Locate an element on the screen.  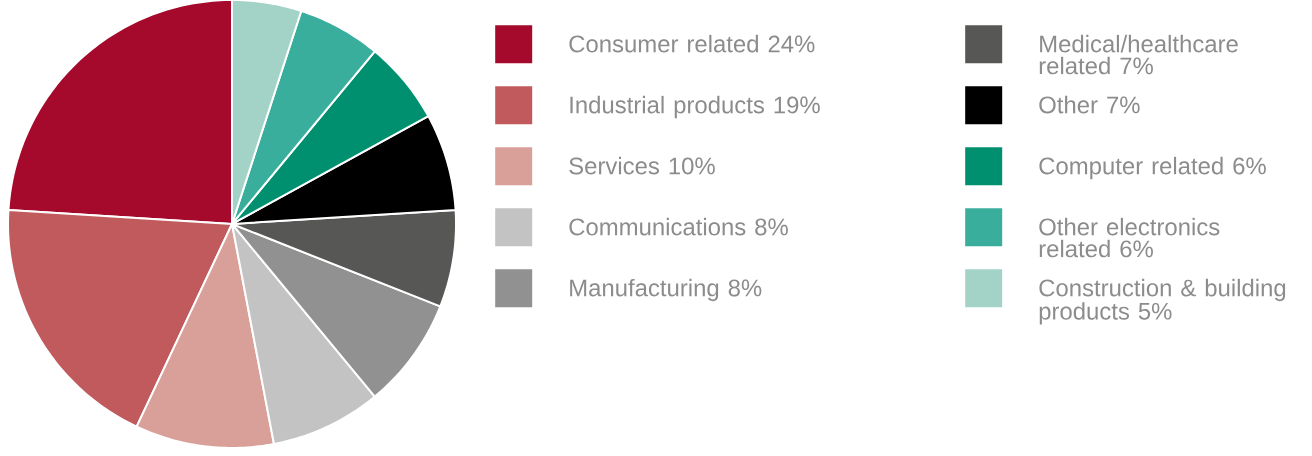
legend-label: Communications 8% is located at coordinates (678, 226).